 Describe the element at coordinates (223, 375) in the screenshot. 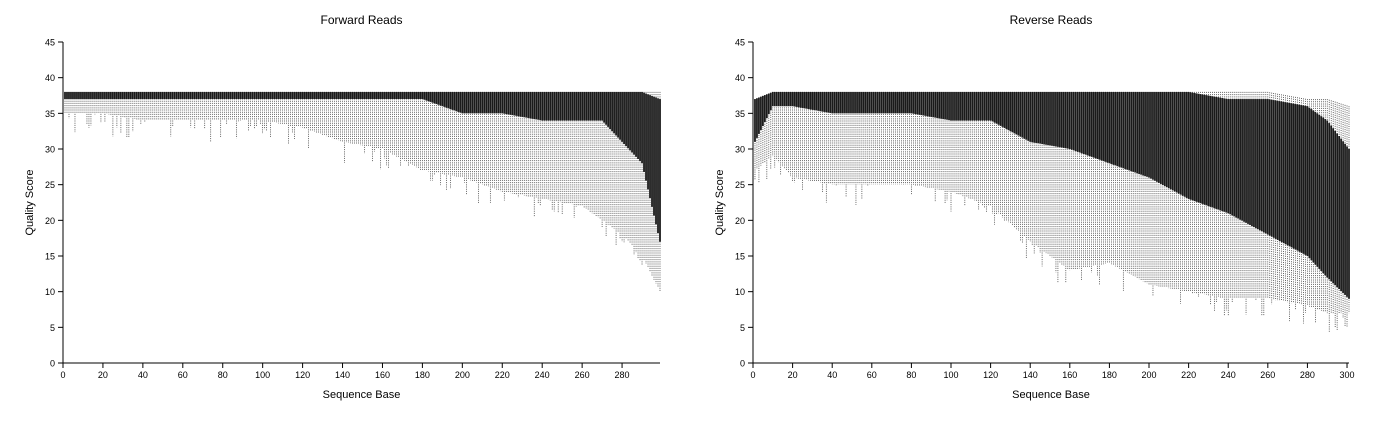

I see `x-tick-label: 80` at that location.